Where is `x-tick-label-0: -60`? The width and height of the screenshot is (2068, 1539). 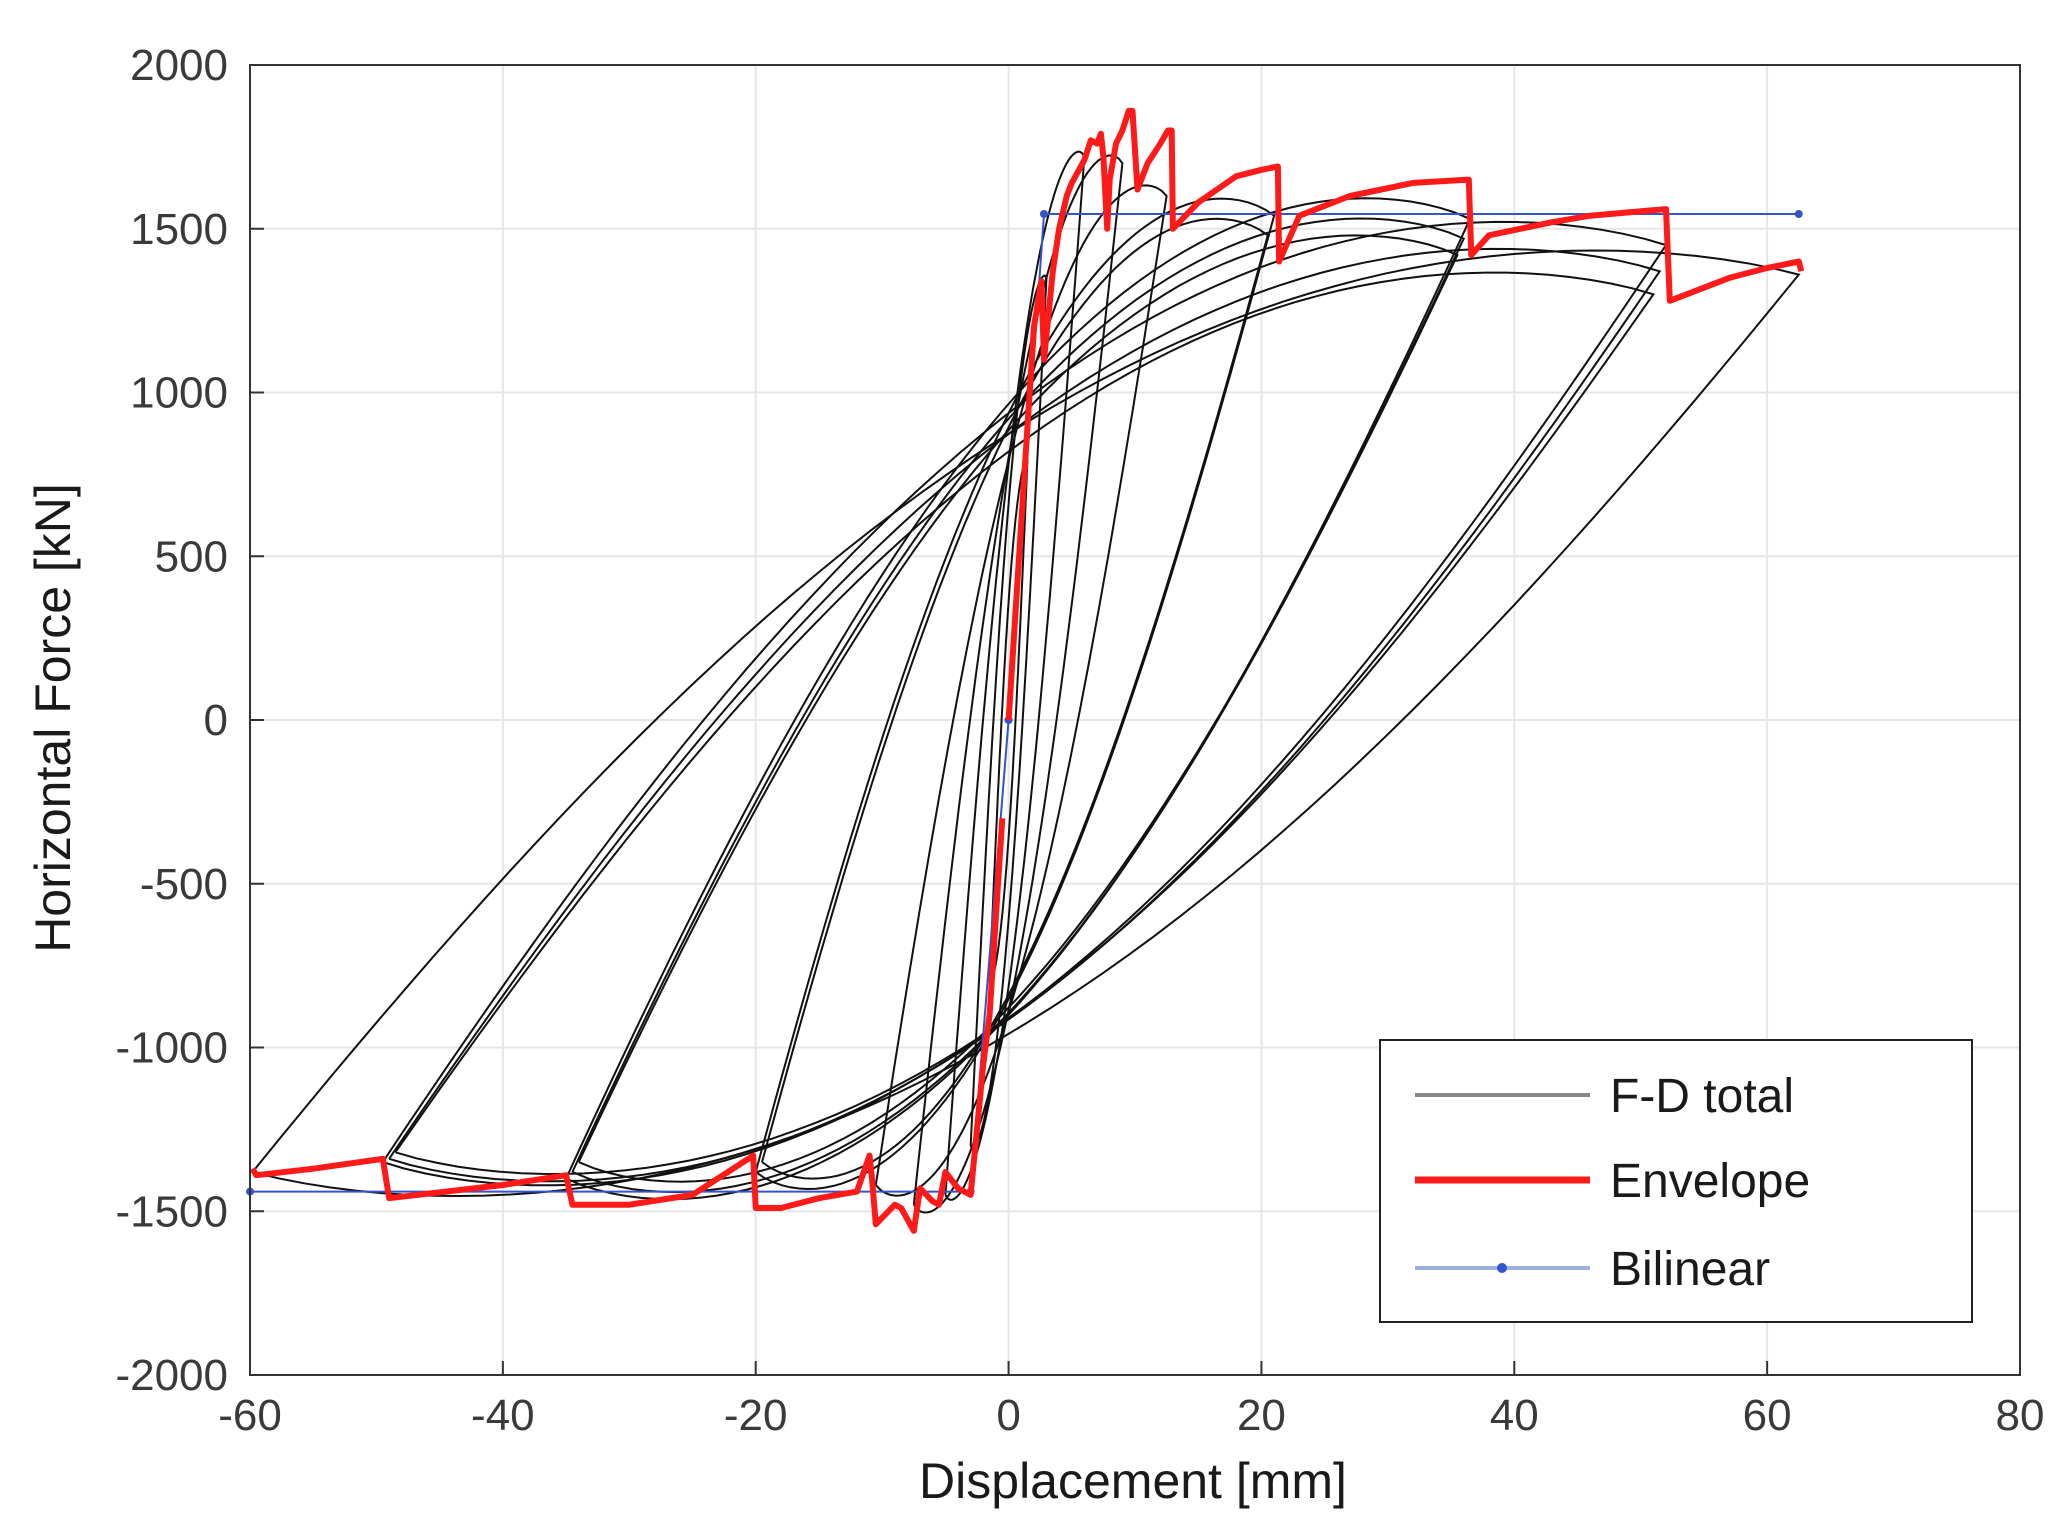 x-tick-label-0: -60 is located at coordinates (250, 1415).